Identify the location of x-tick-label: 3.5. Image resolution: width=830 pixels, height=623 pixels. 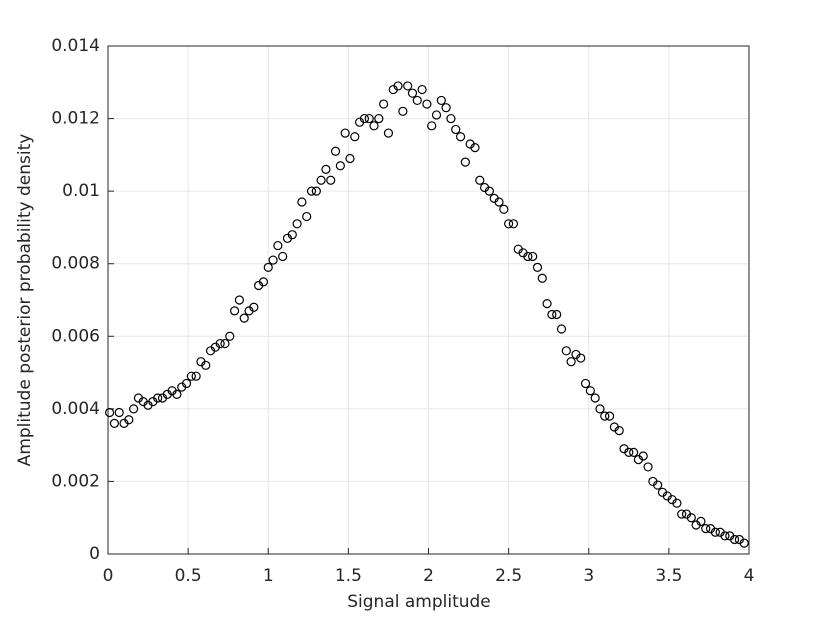
(668, 576).